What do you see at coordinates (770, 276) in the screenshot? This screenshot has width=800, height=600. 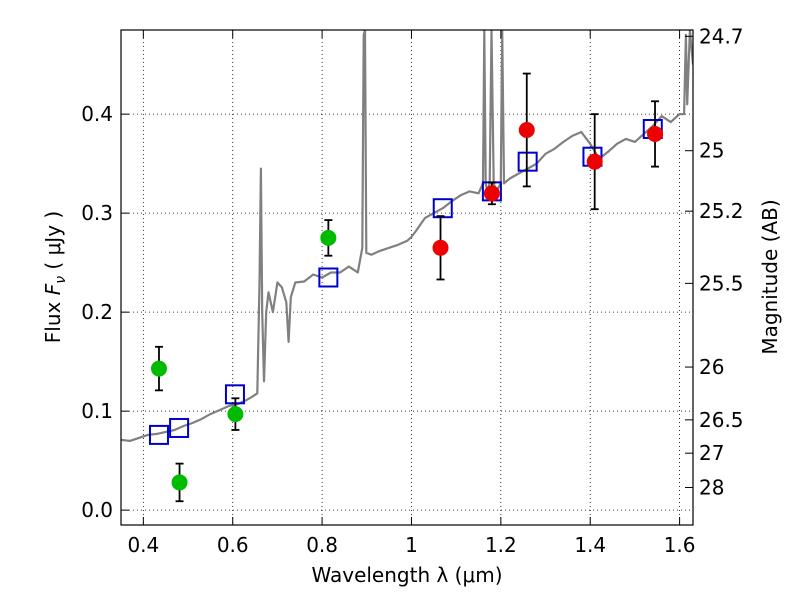 I see `y-axis-label-right: Magnitude (AB)` at bounding box center [770, 276].